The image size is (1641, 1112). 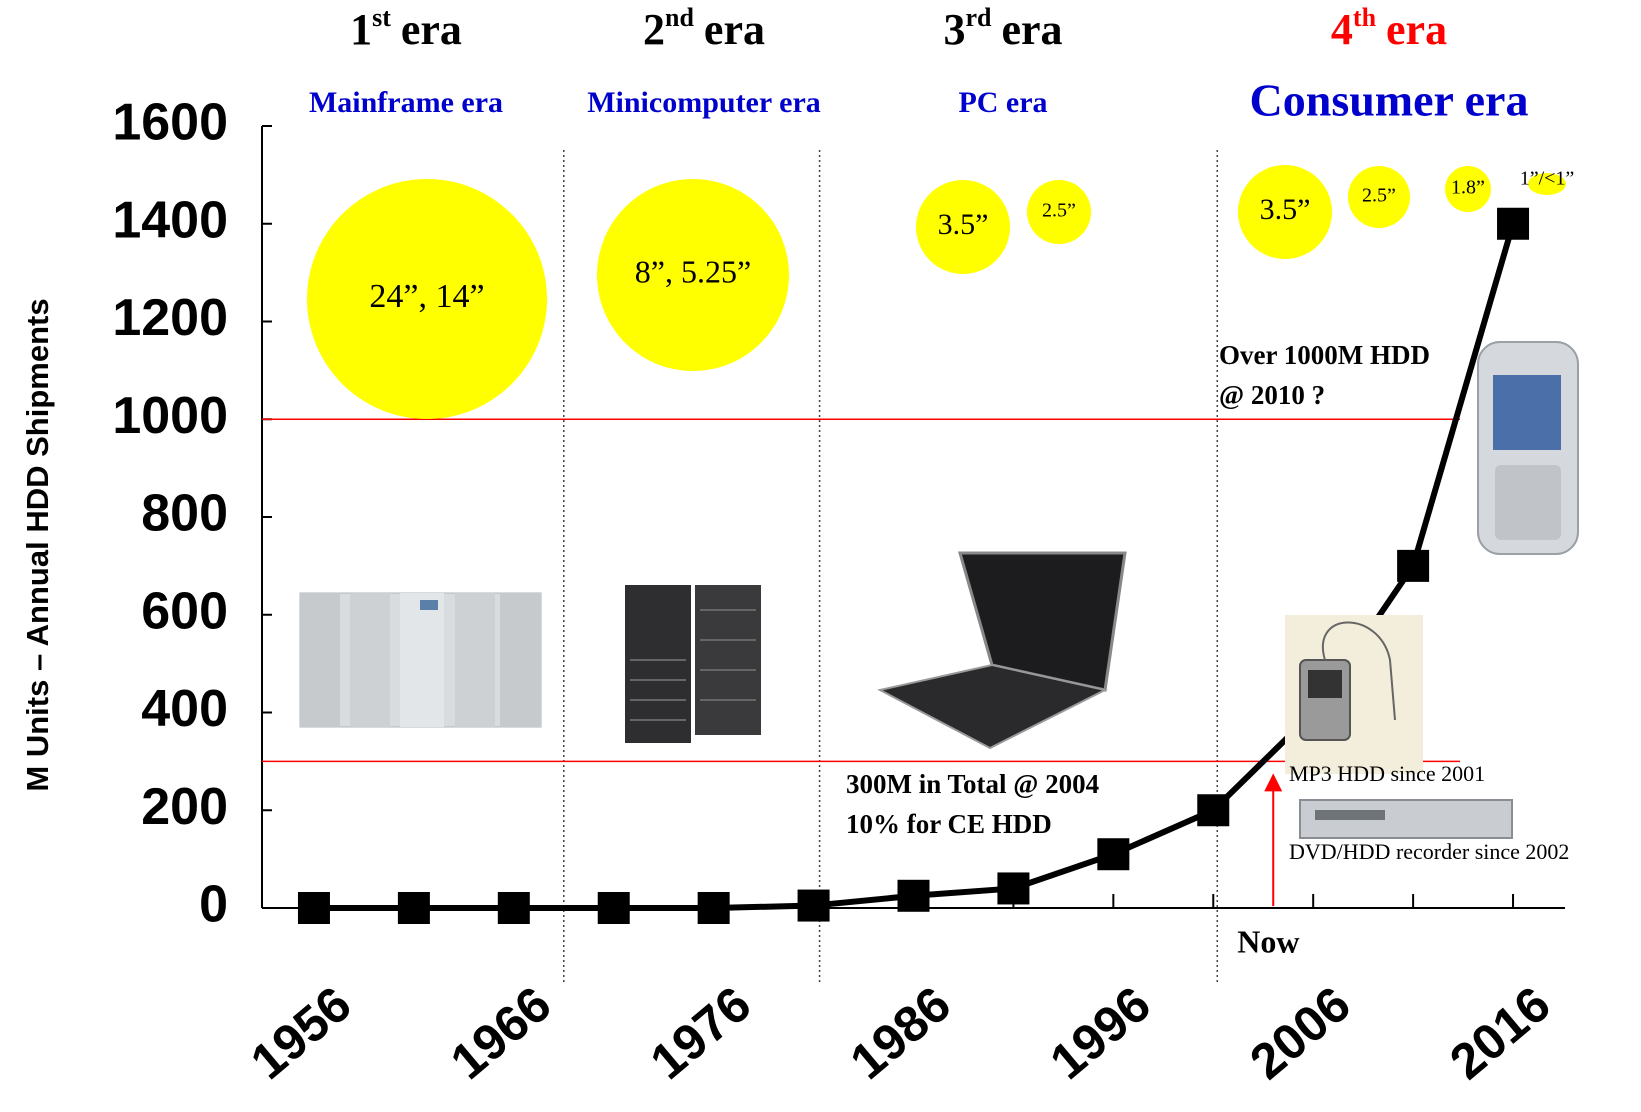 I want to click on x-tick-label: 1986, so click(x=900, y=1033).